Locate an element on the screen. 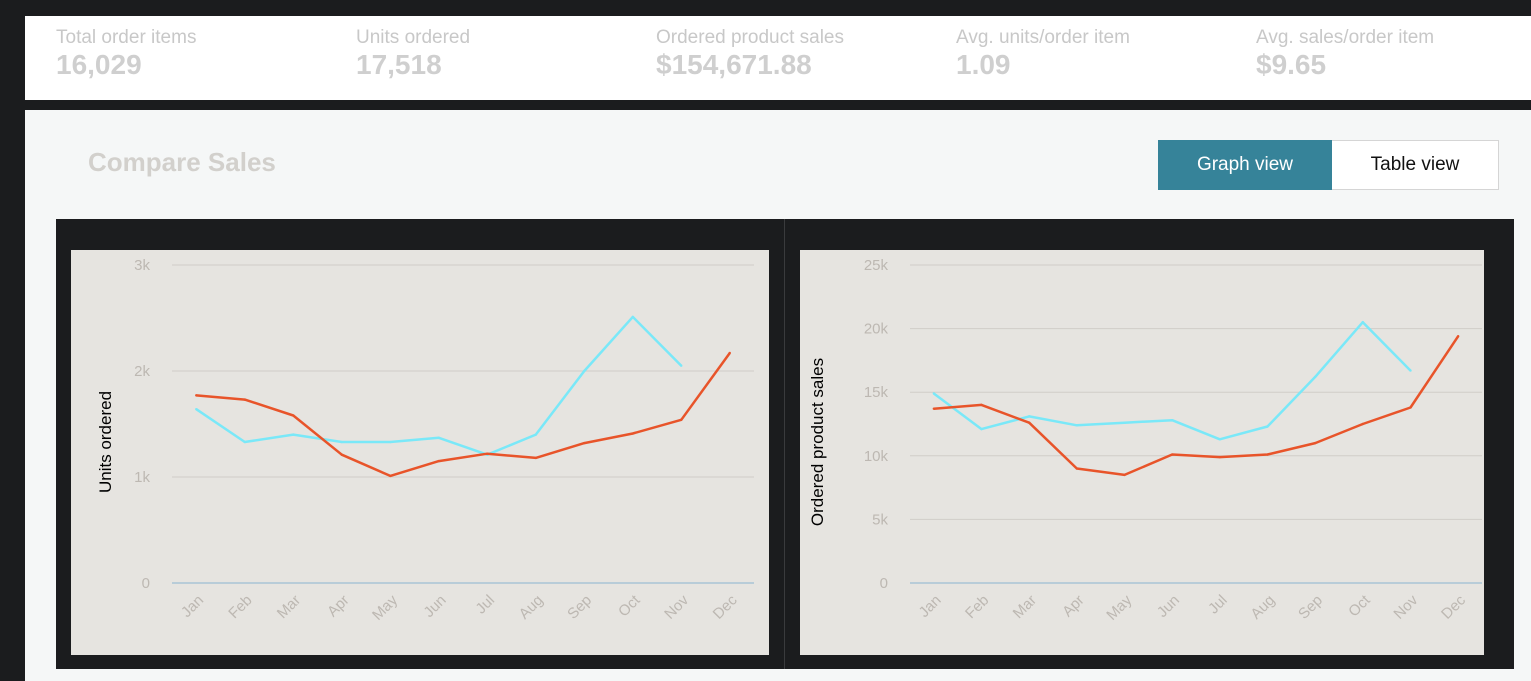  section-separator is located at coordinates (778, 105).